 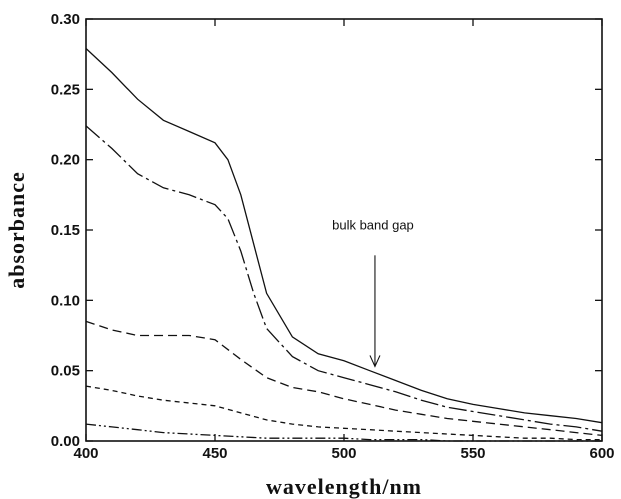 I want to click on x-tick-label: 400, so click(x=85, y=453).